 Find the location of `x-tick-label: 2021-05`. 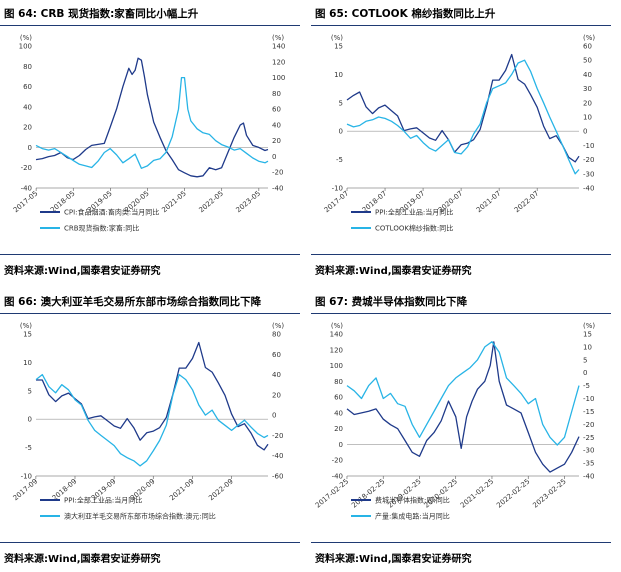

x-tick-label: 2021-05 is located at coordinates (174, 201).